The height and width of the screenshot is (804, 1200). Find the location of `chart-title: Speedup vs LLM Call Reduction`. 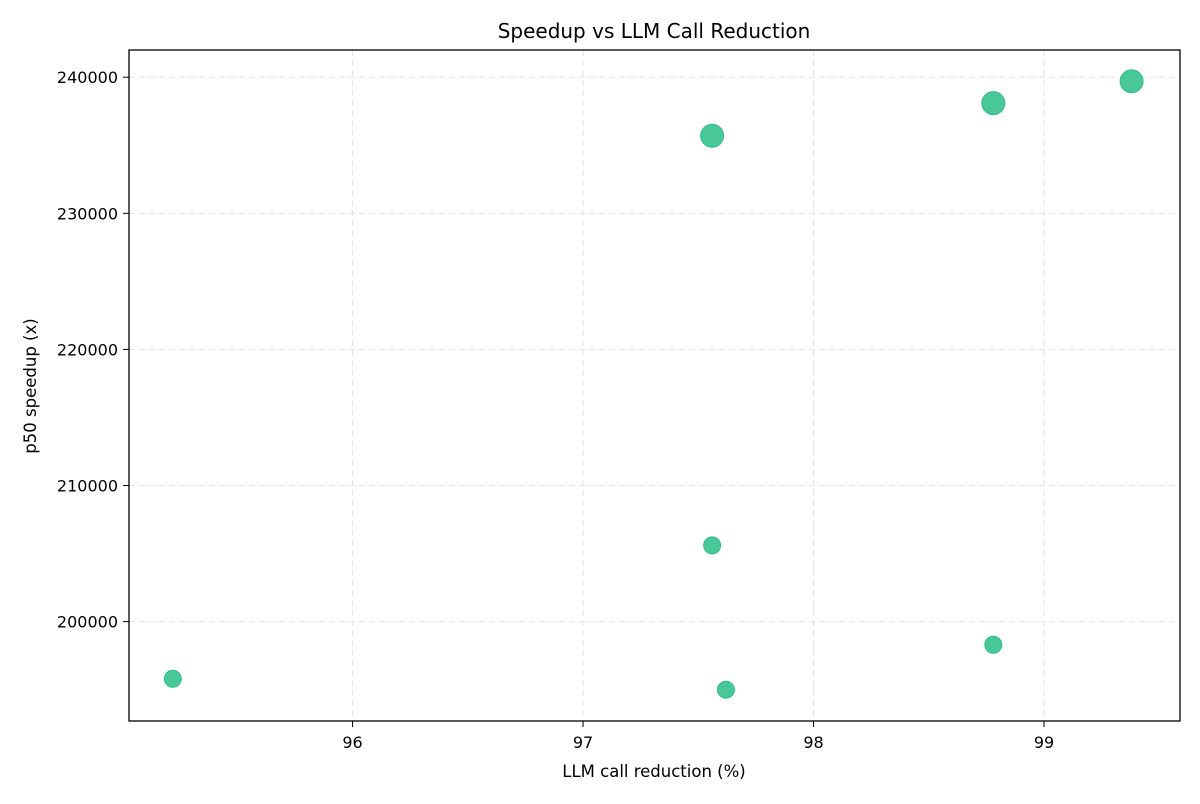

chart-title: Speedup vs LLM Call Reduction is located at coordinates (654, 31).